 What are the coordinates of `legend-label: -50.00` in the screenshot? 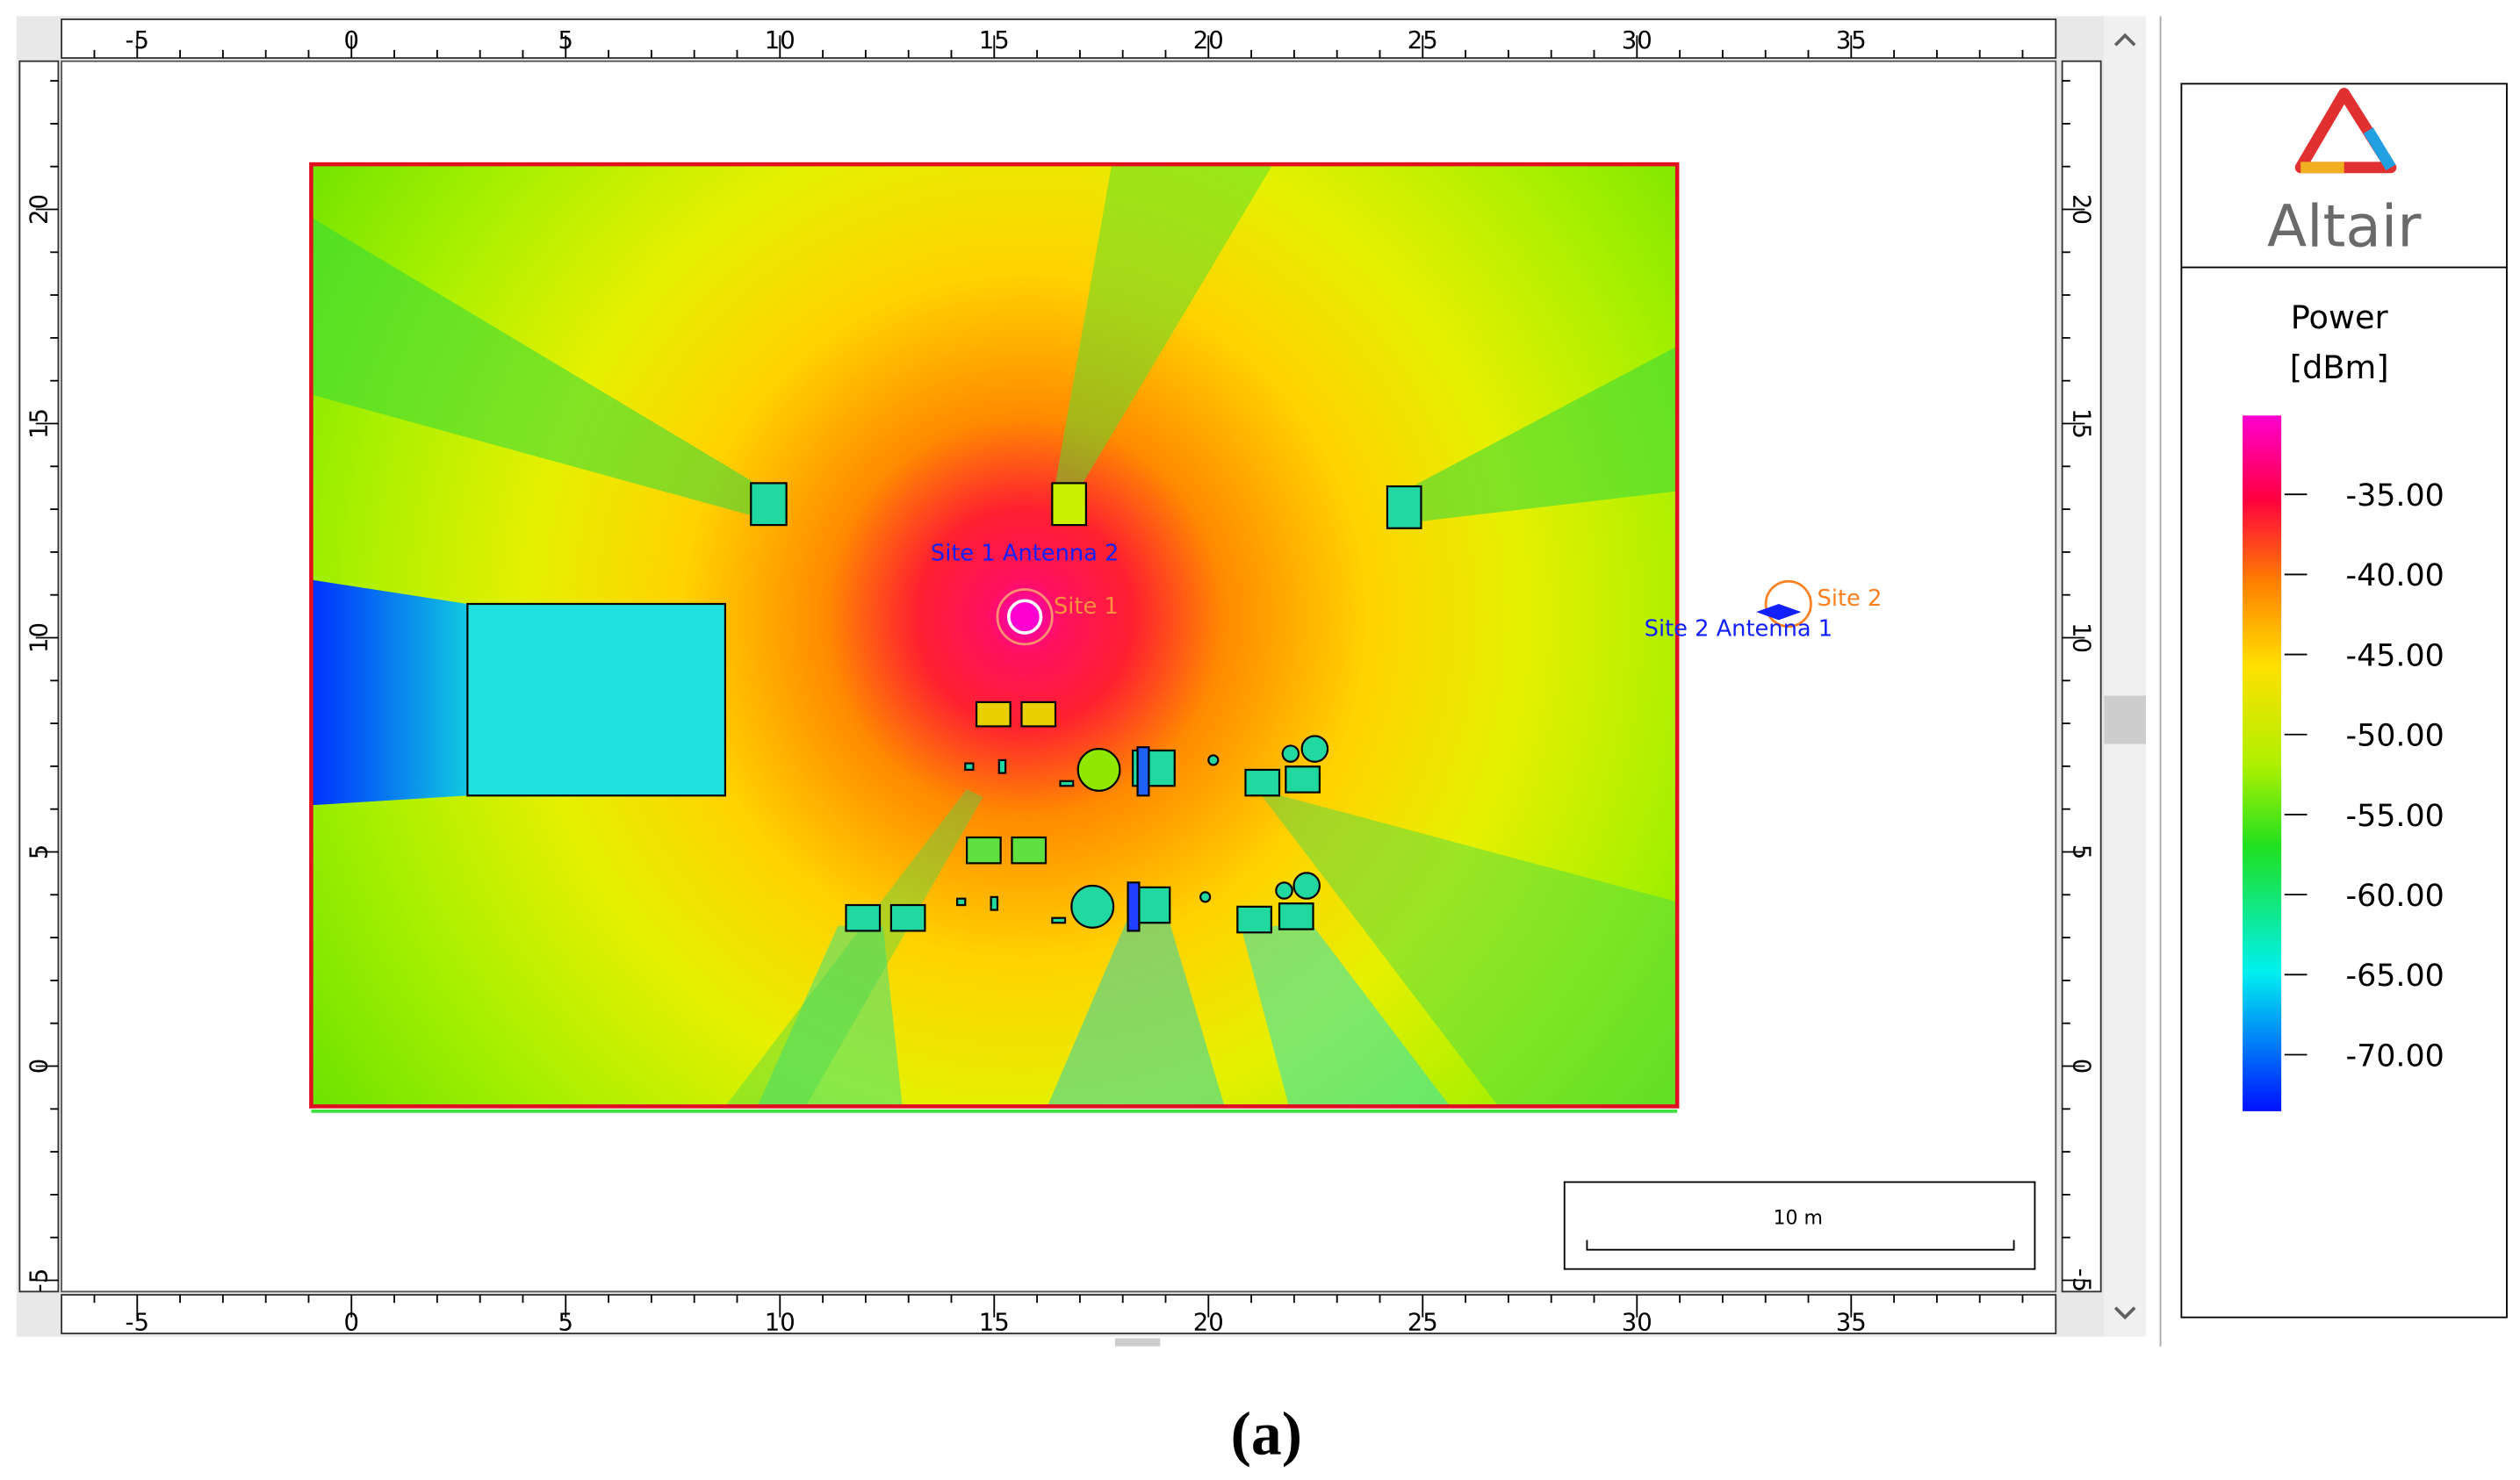 It's located at (2395, 736).